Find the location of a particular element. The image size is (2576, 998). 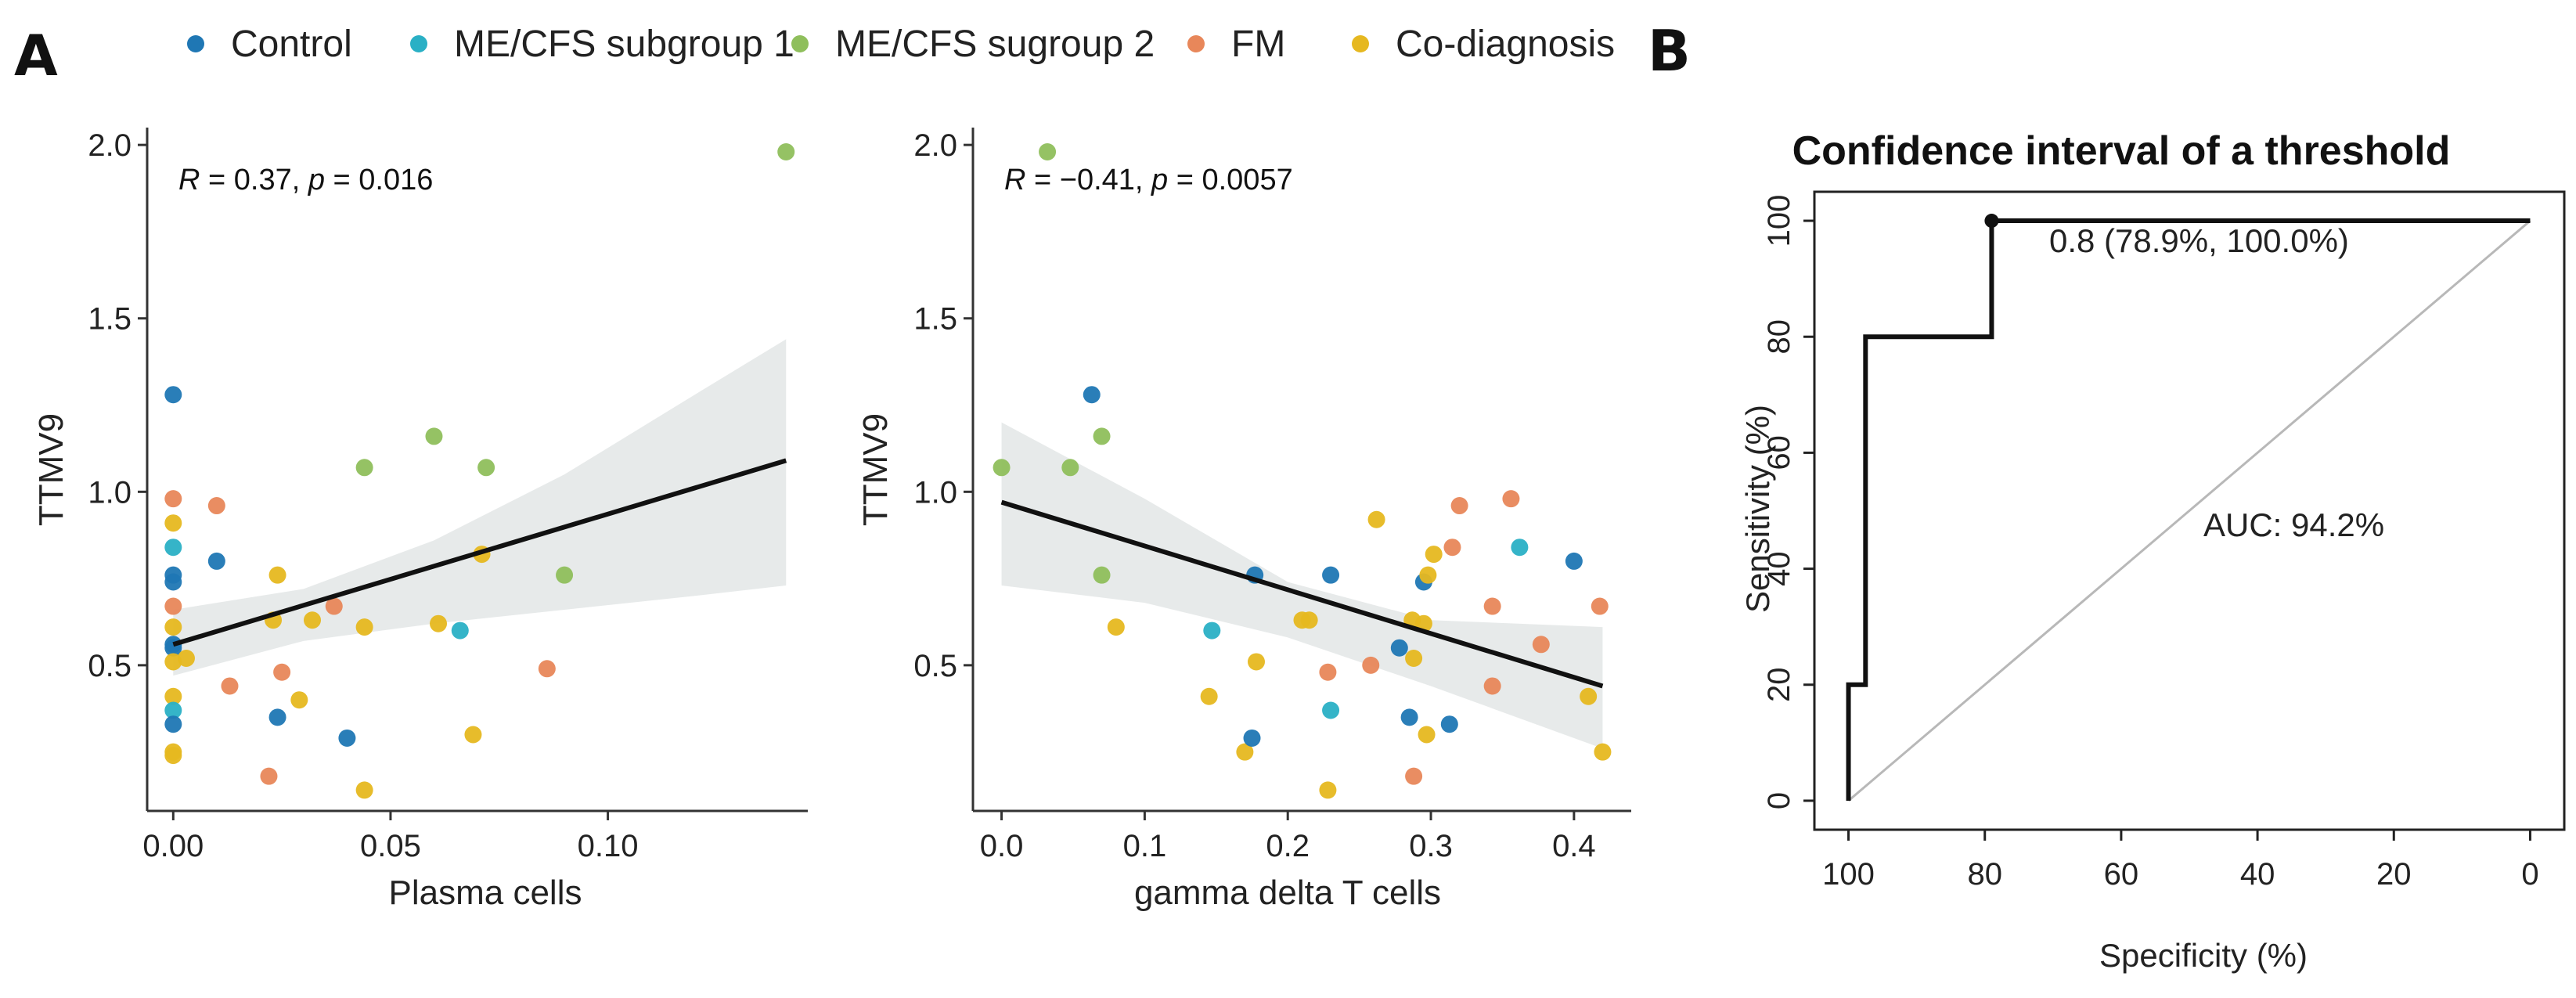

scatter2-confidence-band is located at coordinates (1302, 585).